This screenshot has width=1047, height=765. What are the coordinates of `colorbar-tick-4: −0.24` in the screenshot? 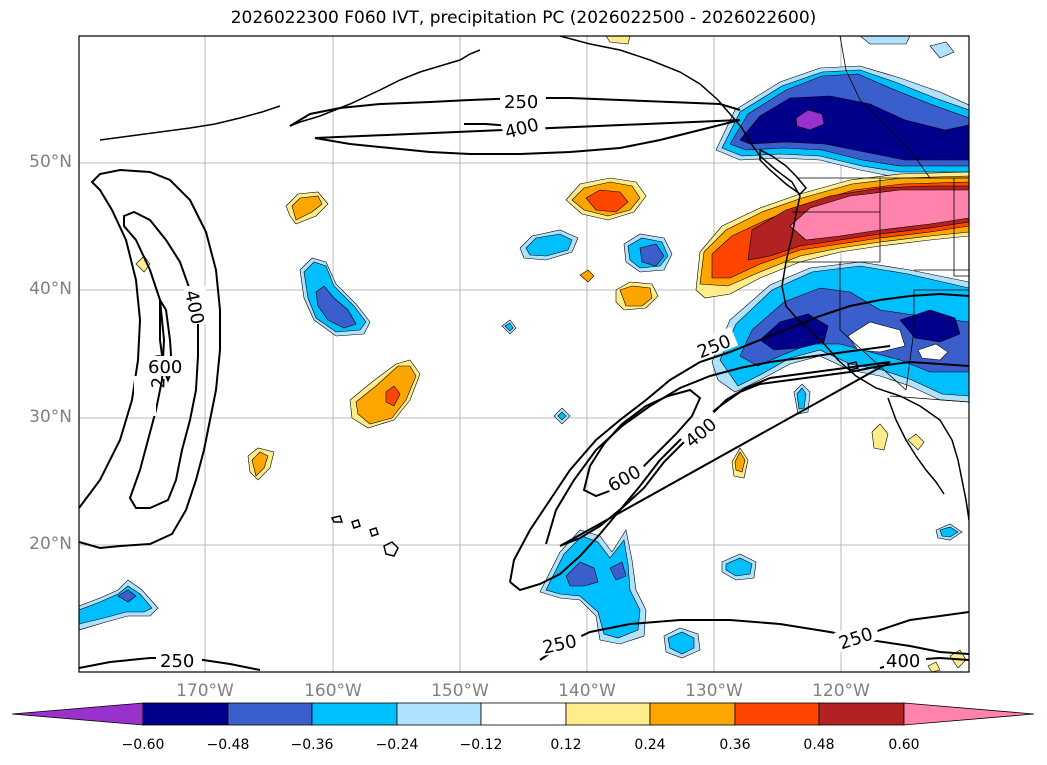 It's located at (397, 745).